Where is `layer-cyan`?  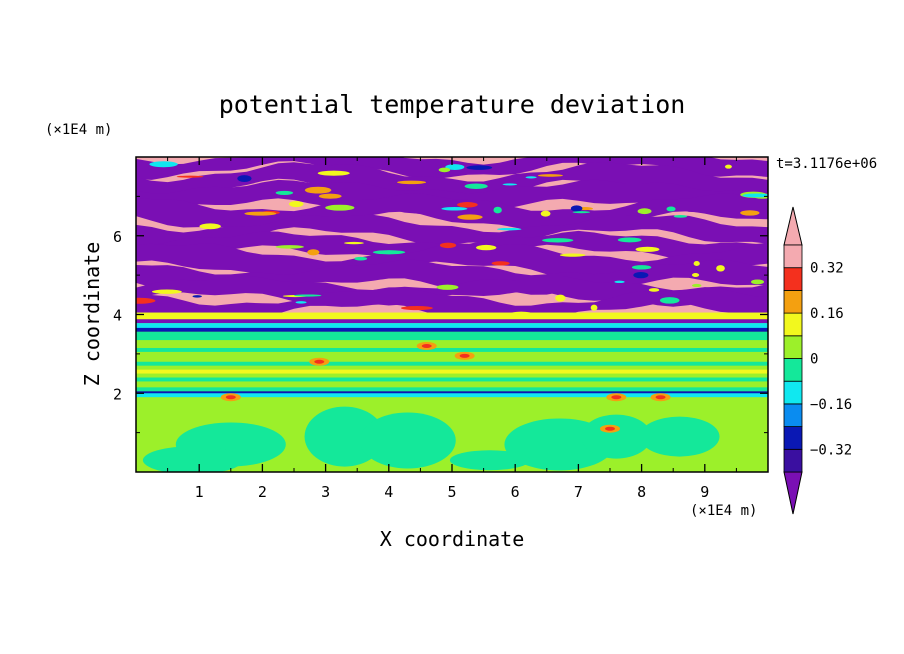 layer-cyan is located at coordinates (452, 326).